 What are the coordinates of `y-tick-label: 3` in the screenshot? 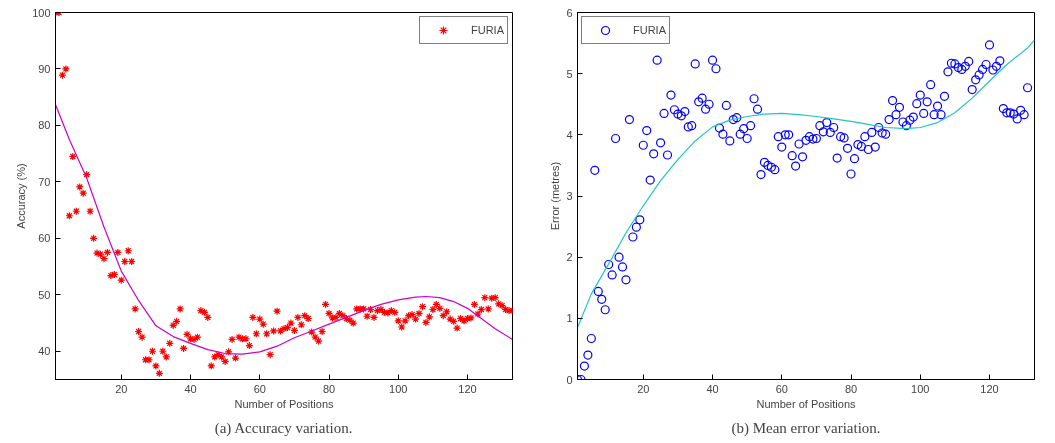 It's located at (569, 196).